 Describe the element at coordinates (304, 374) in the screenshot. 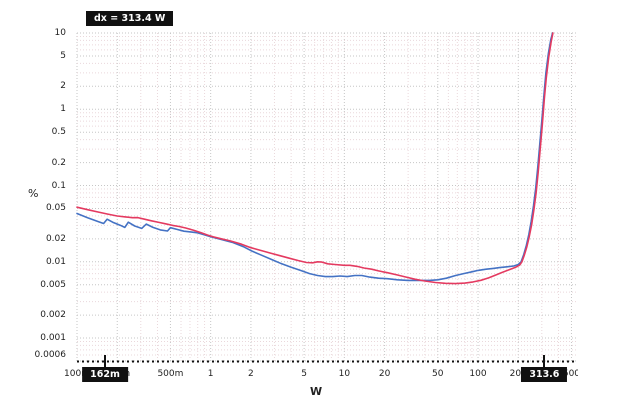

I see `x-tick-label: 5` at that location.